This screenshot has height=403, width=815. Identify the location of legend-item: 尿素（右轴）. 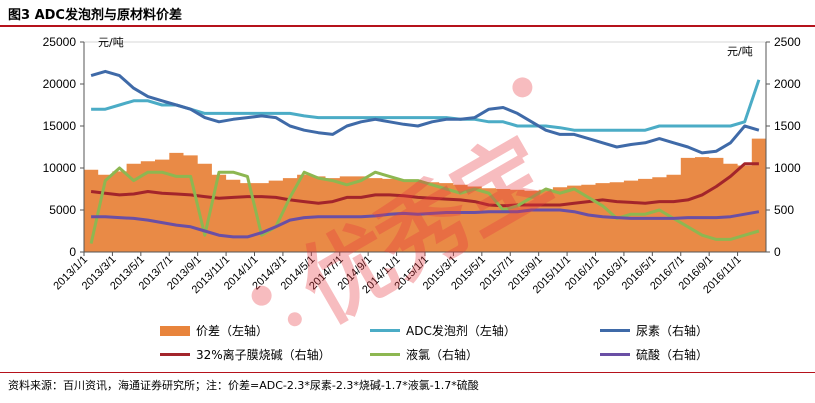
(654, 330).